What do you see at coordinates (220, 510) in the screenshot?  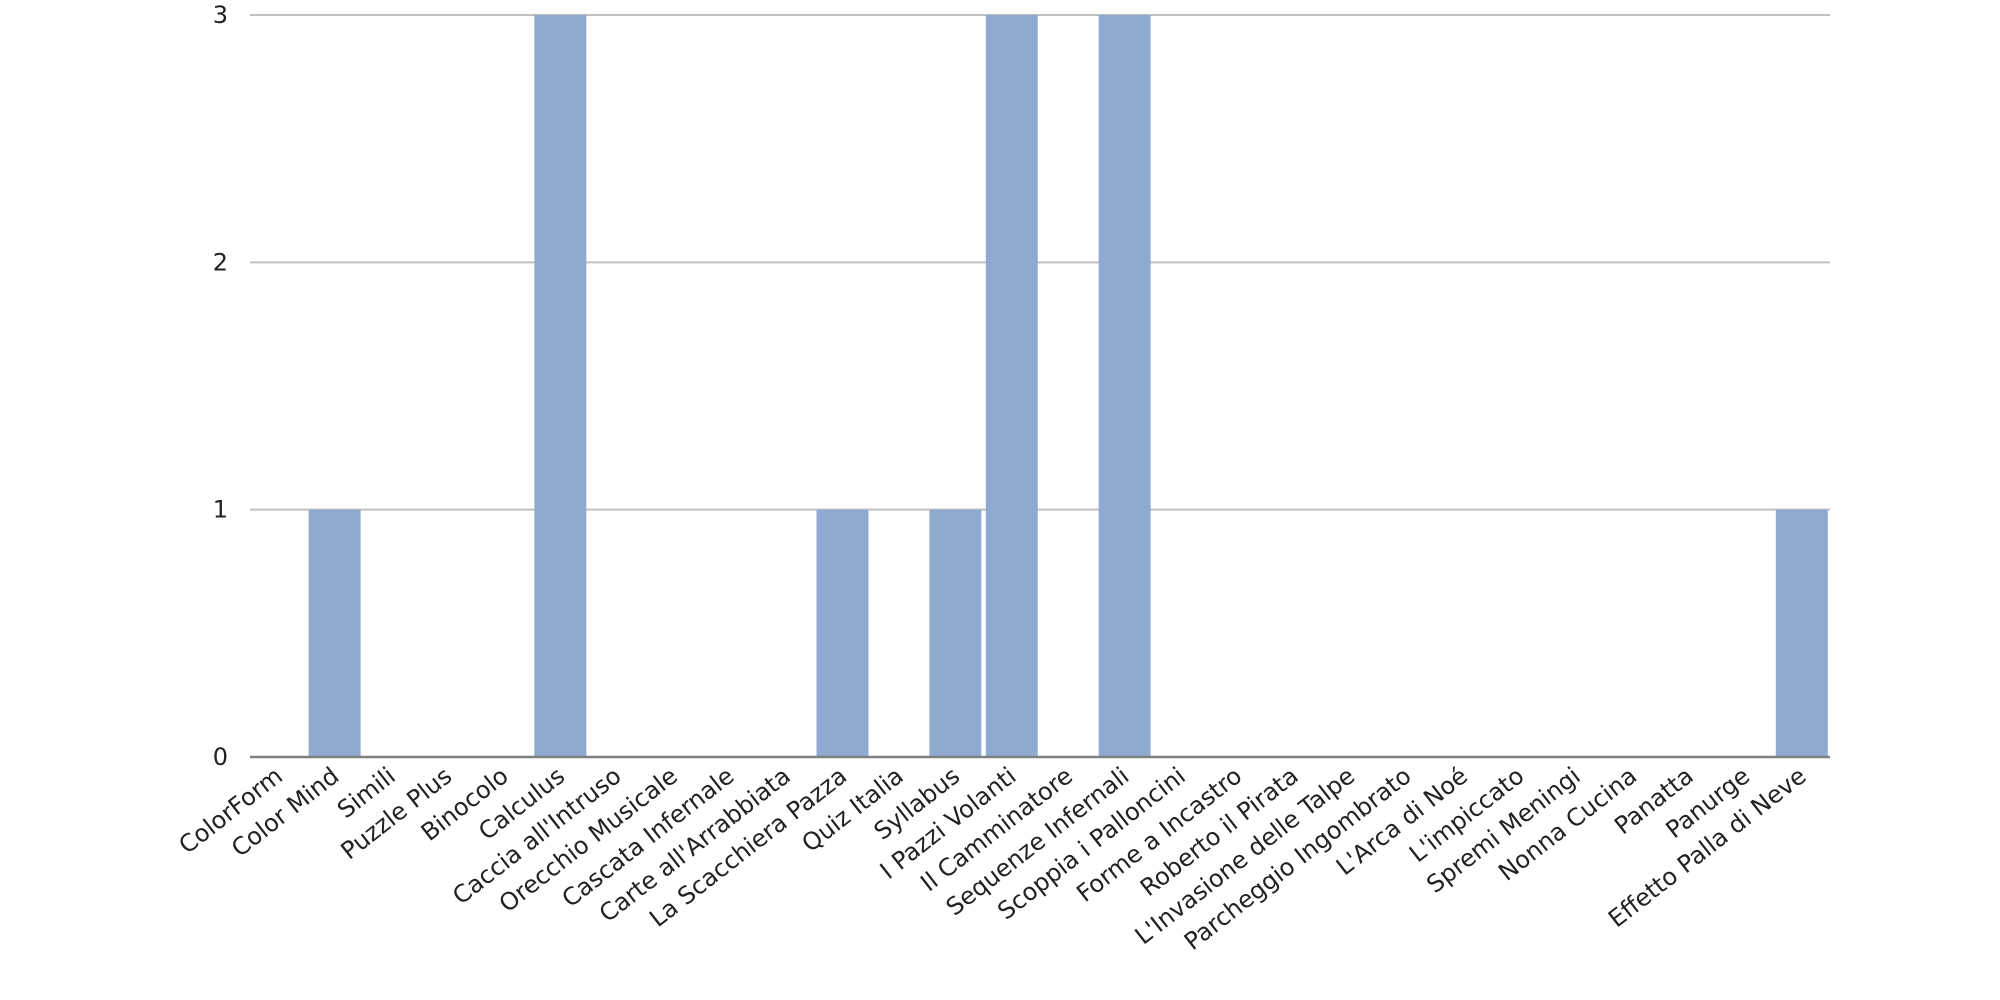 I see `y-tick-label: 1` at bounding box center [220, 510].